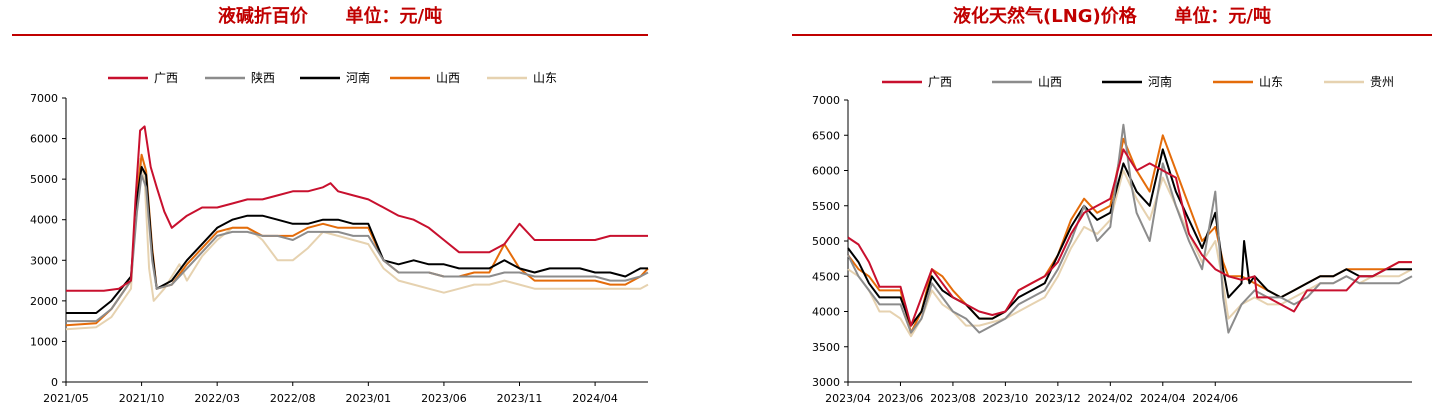 The height and width of the screenshot is (419, 1434). What do you see at coordinates (826, 206) in the screenshot?
I see `y-tick-label: 5500` at bounding box center [826, 206].